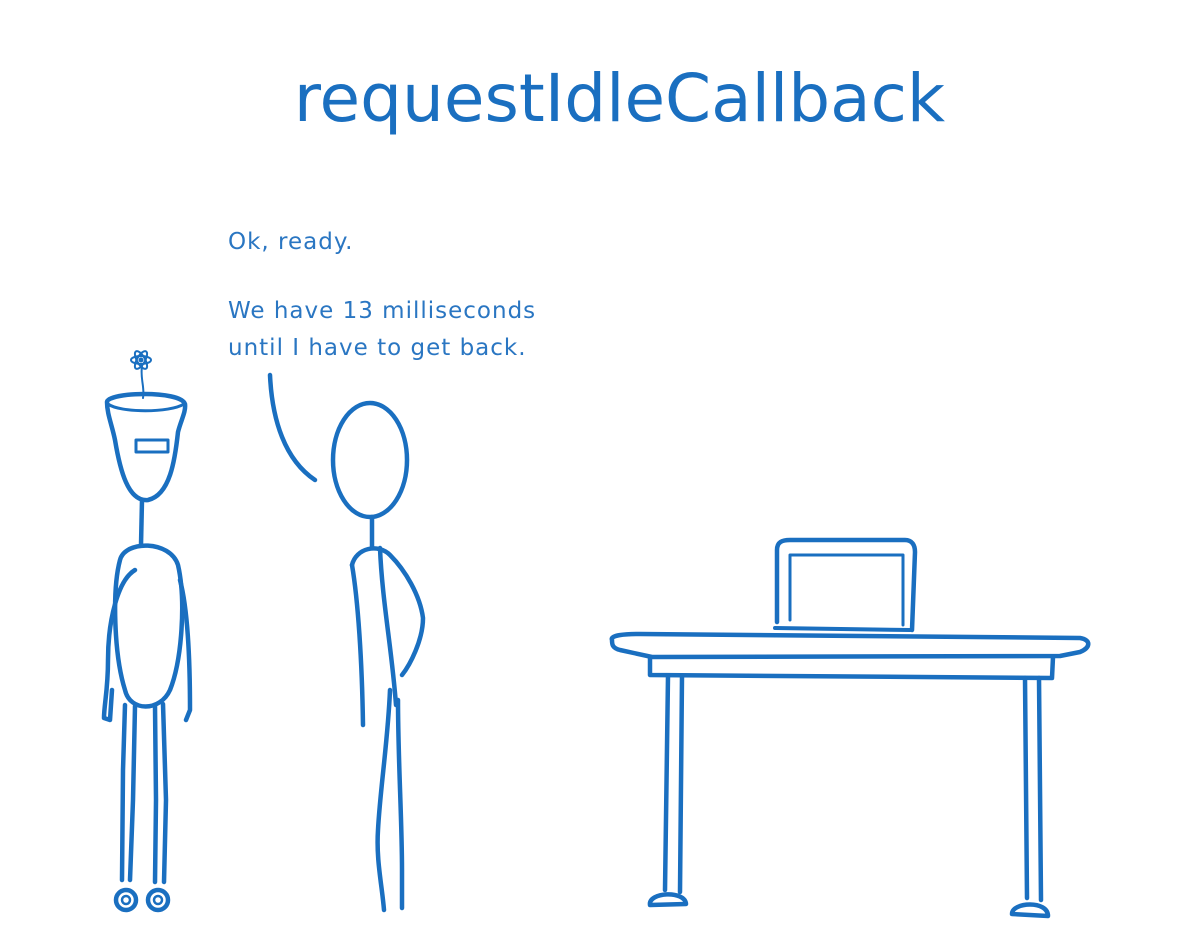  Describe the element at coordinates (382, 311) in the screenshot. I see `speech-line-2: We have 13 milliseconds` at that location.